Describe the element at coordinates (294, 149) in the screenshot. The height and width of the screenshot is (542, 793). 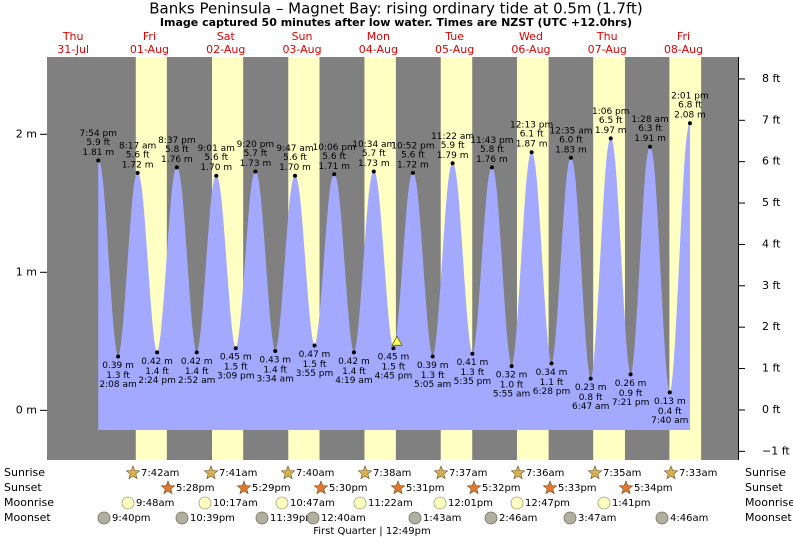
I see `tide-time-label: 9:47 am` at that location.